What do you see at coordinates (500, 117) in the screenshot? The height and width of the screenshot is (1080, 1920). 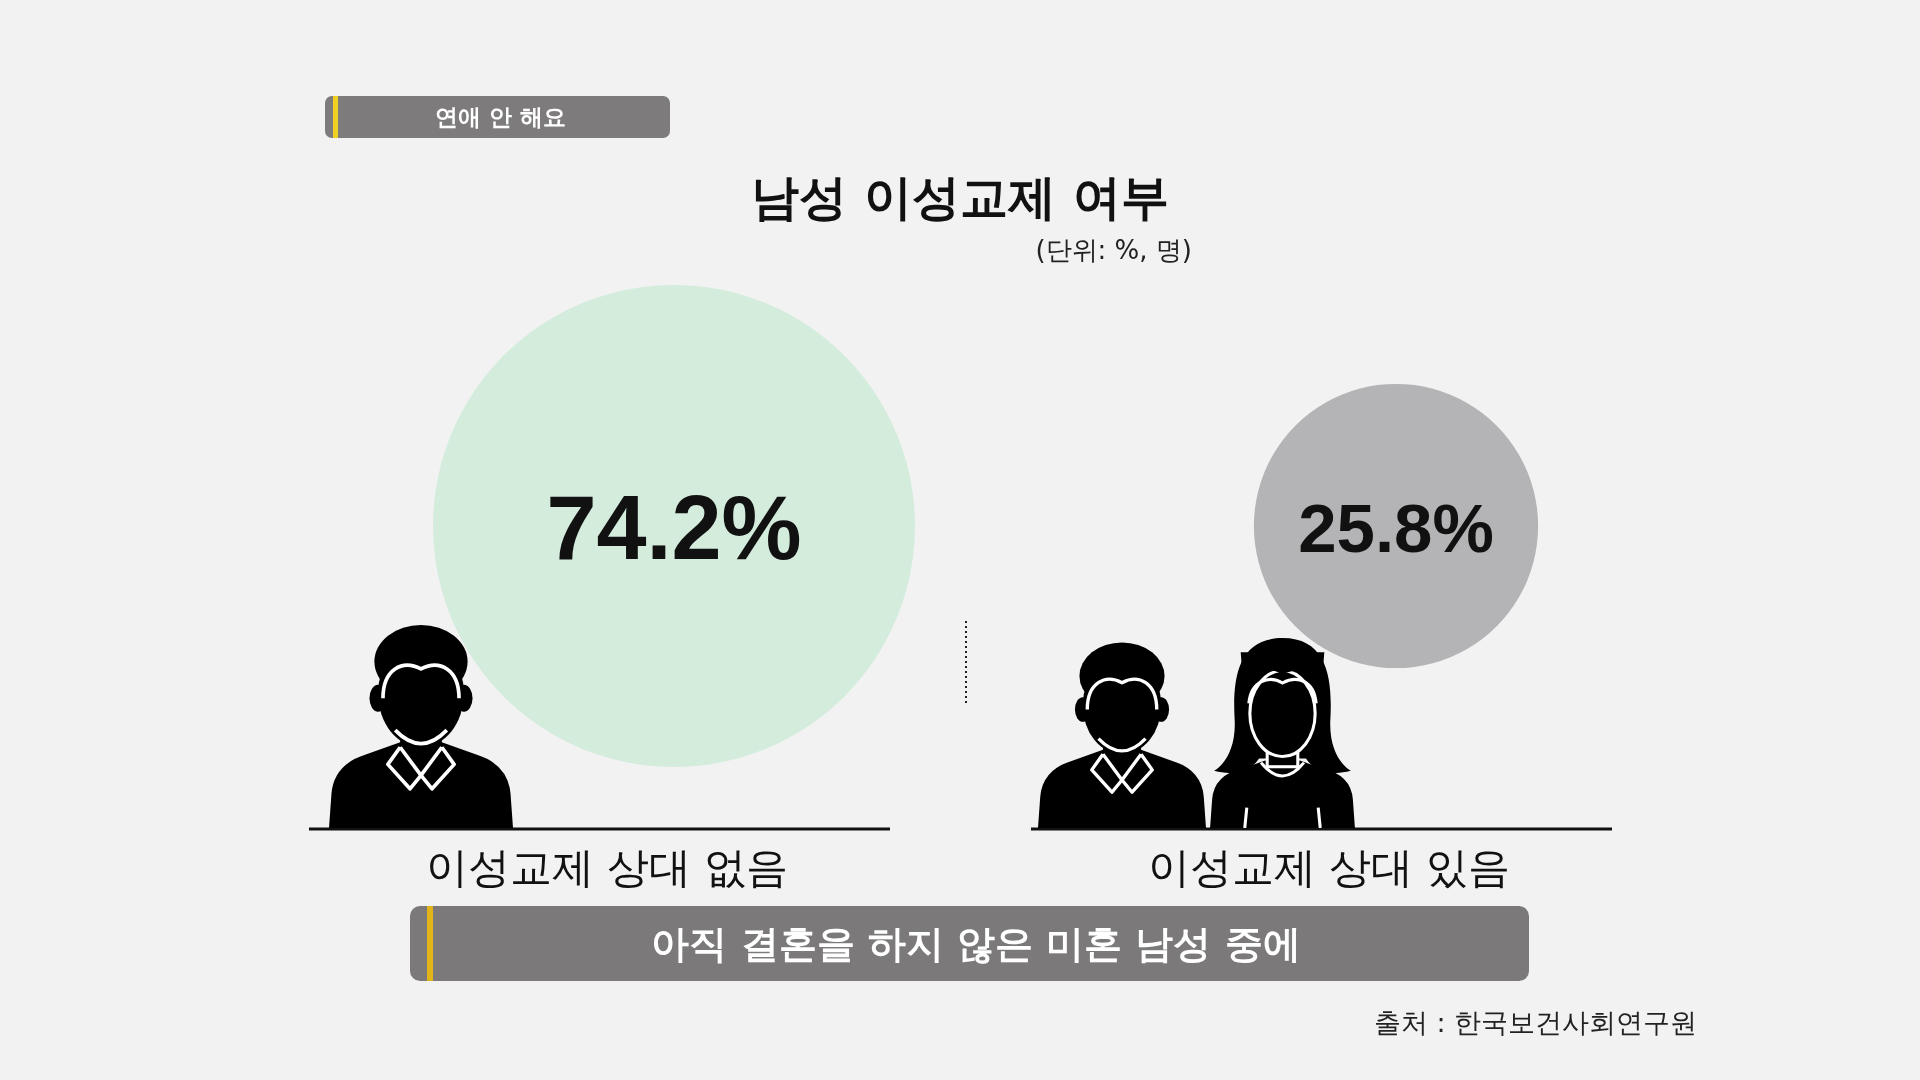 I see `text: 연애 안 해요` at bounding box center [500, 117].